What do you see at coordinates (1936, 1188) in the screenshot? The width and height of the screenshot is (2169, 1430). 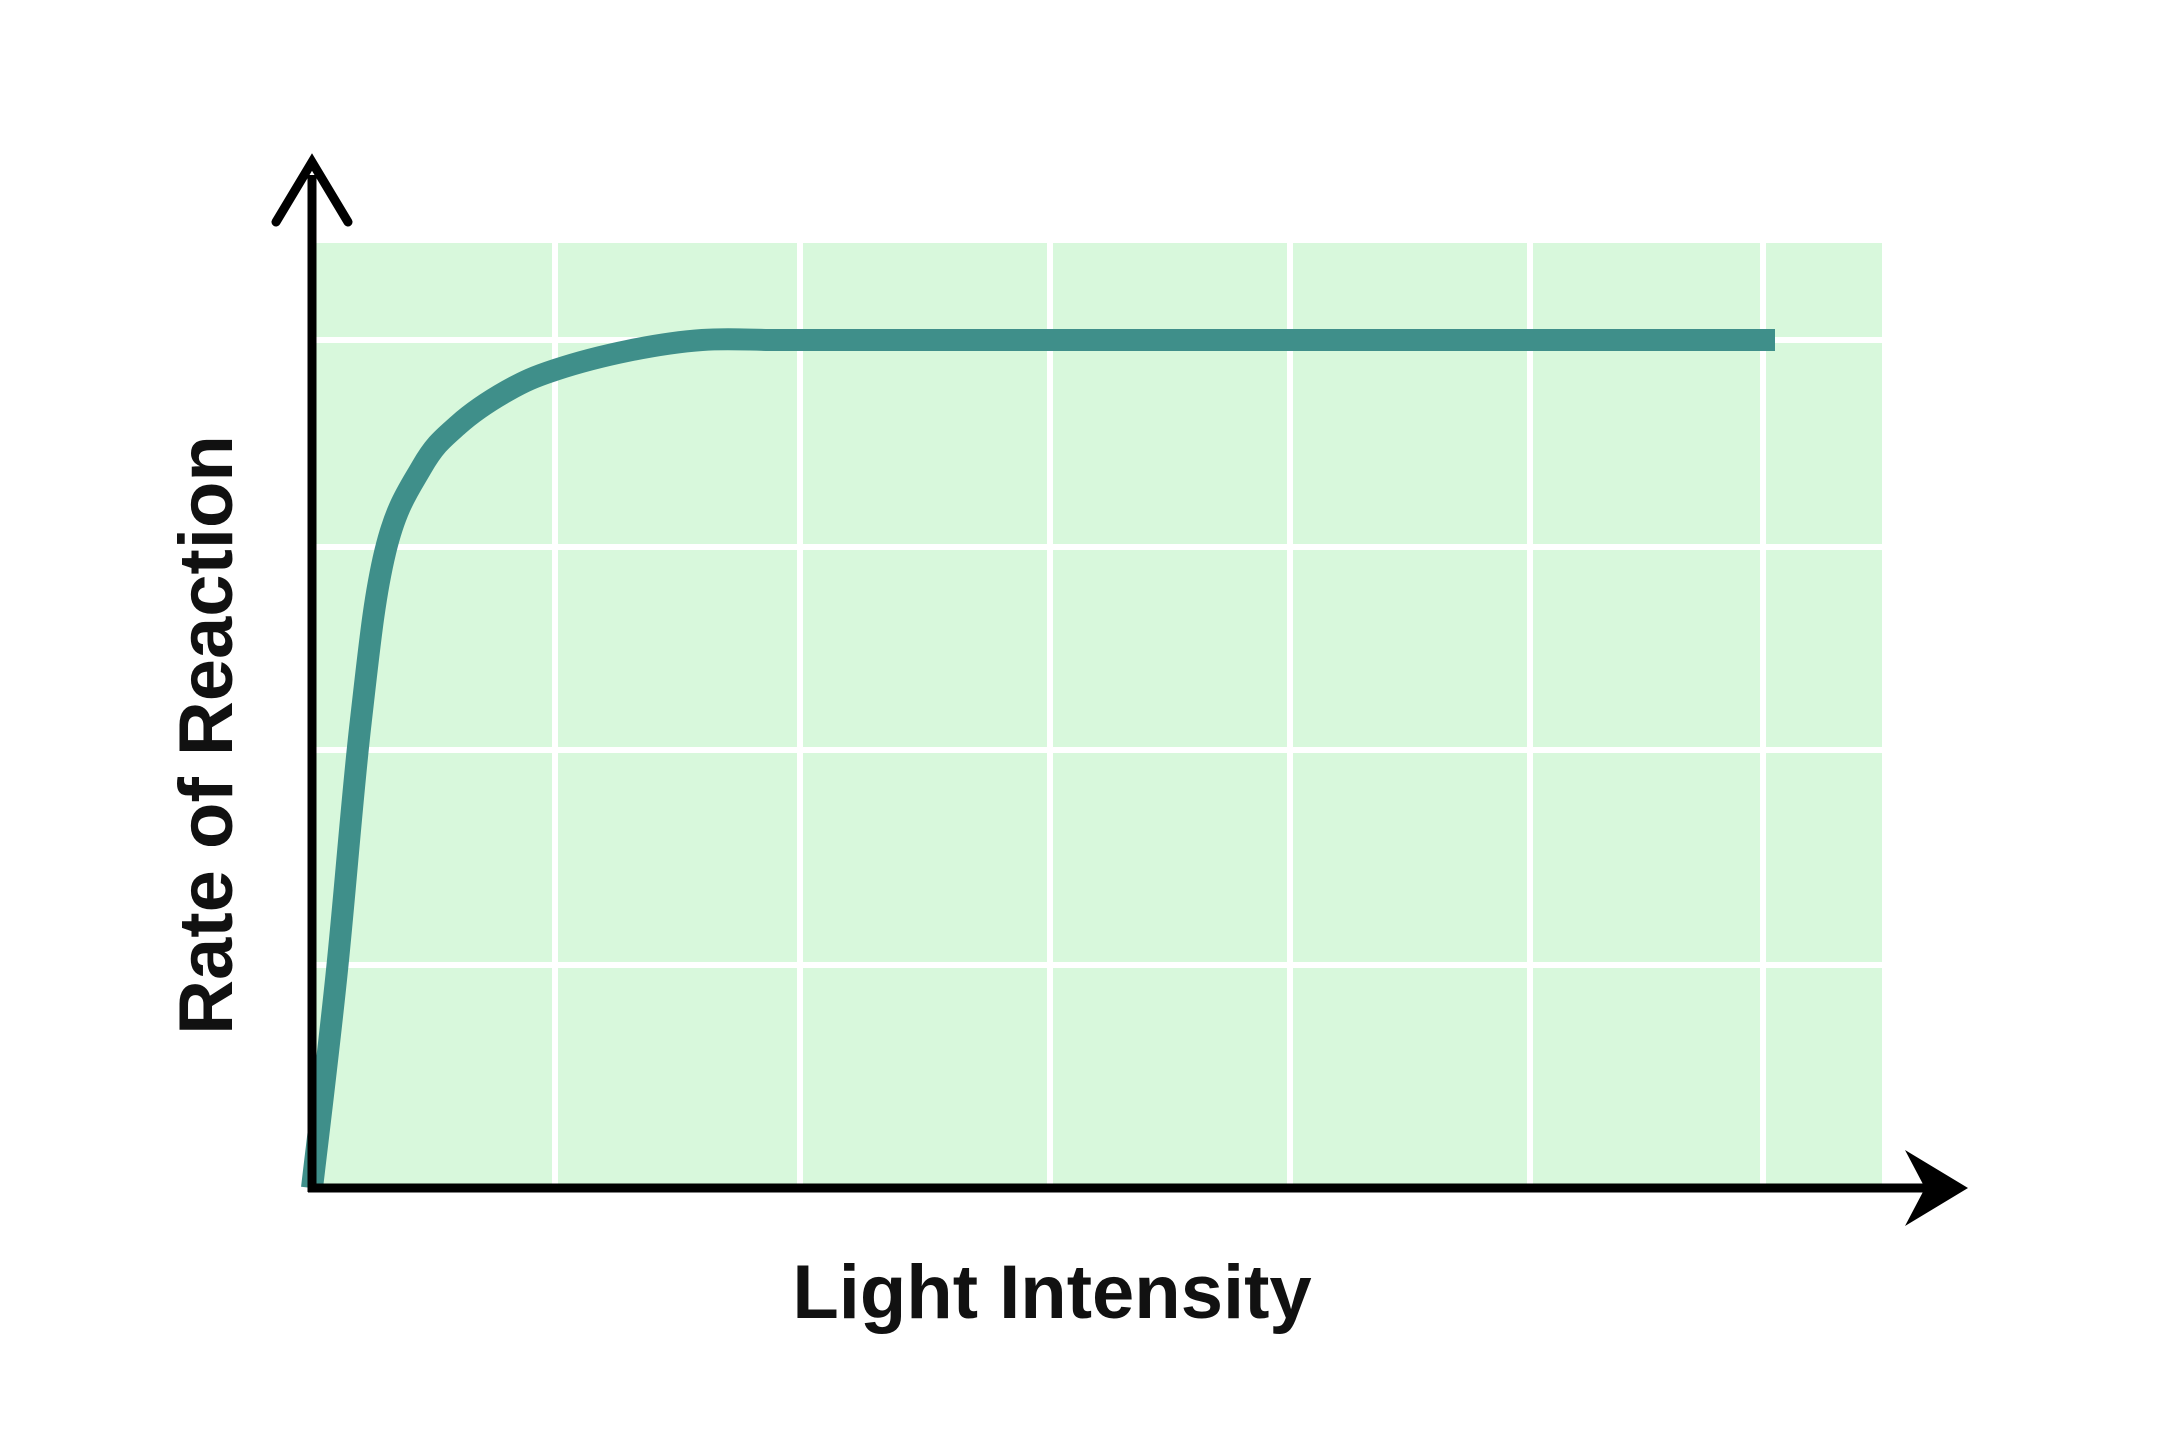 I see `x-axis-arrow` at bounding box center [1936, 1188].